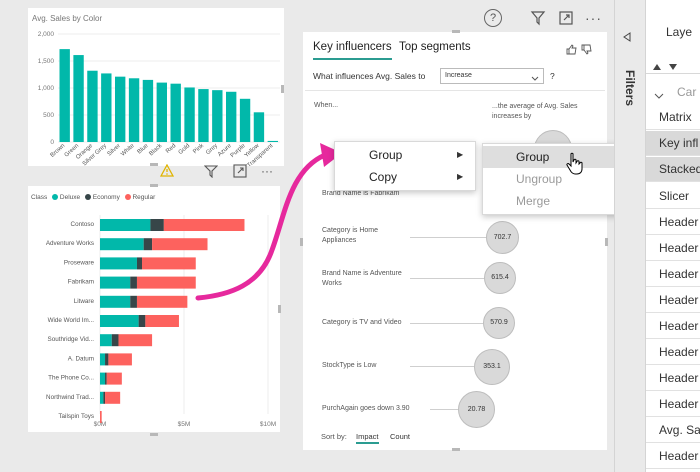  What do you see at coordinates (167, 170) in the screenshot?
I see `warning-icon` at bounding box center [167, 170].